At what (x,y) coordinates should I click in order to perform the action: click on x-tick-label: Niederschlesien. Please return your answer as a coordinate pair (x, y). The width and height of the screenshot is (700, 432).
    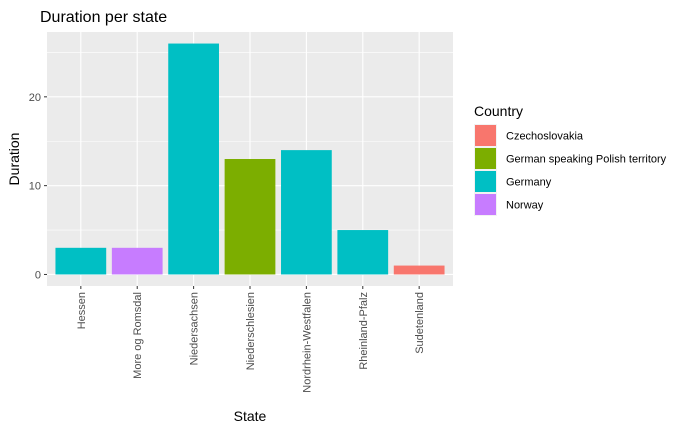
    Looking at the image, I should click on (251, 331).